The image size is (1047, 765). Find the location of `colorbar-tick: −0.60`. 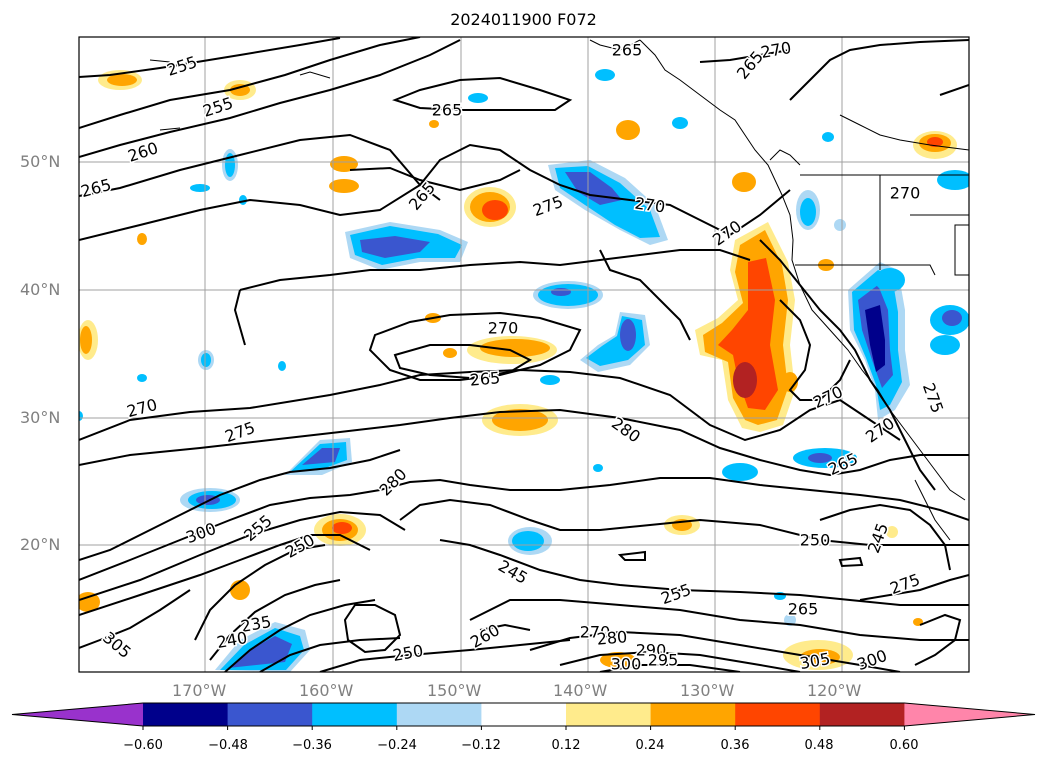

colorbar-tick: −0.60 is located at coordinates (143, 745).